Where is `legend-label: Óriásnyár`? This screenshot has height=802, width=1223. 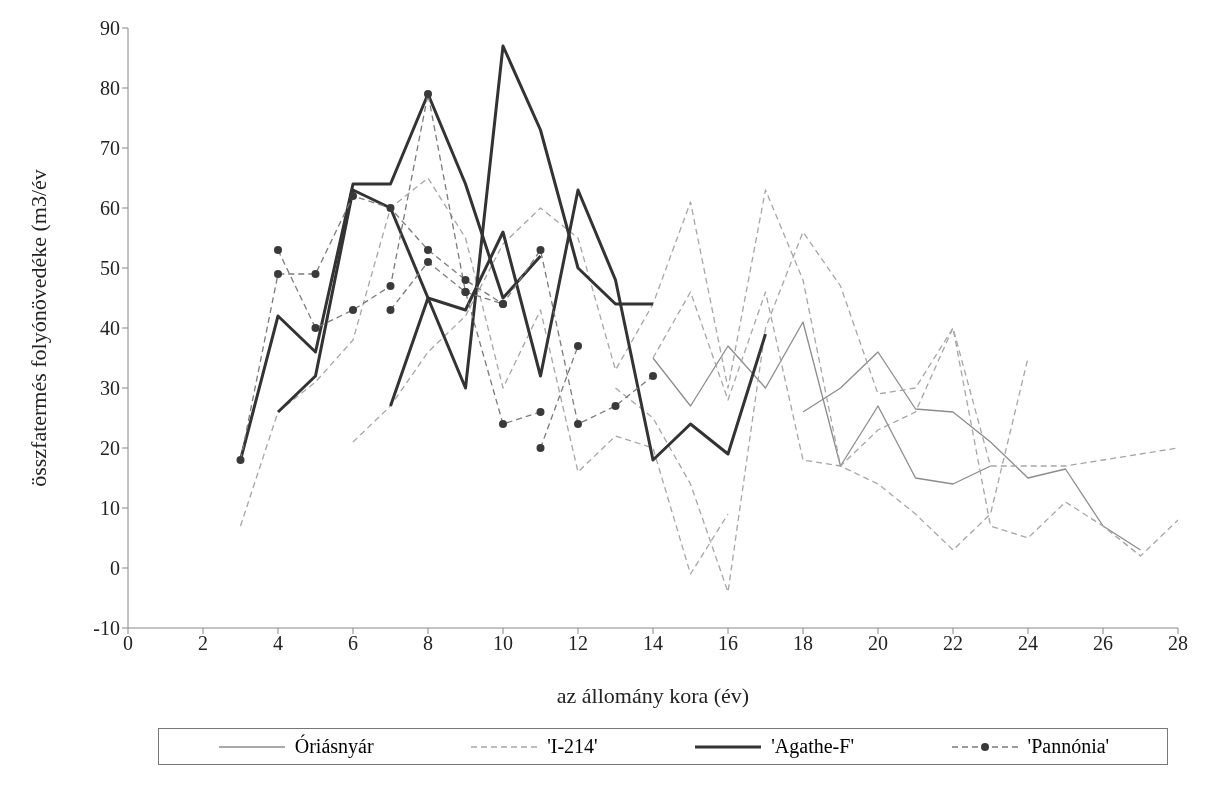
legend-label: Óriásnyár is located at coordinates (334, 746).